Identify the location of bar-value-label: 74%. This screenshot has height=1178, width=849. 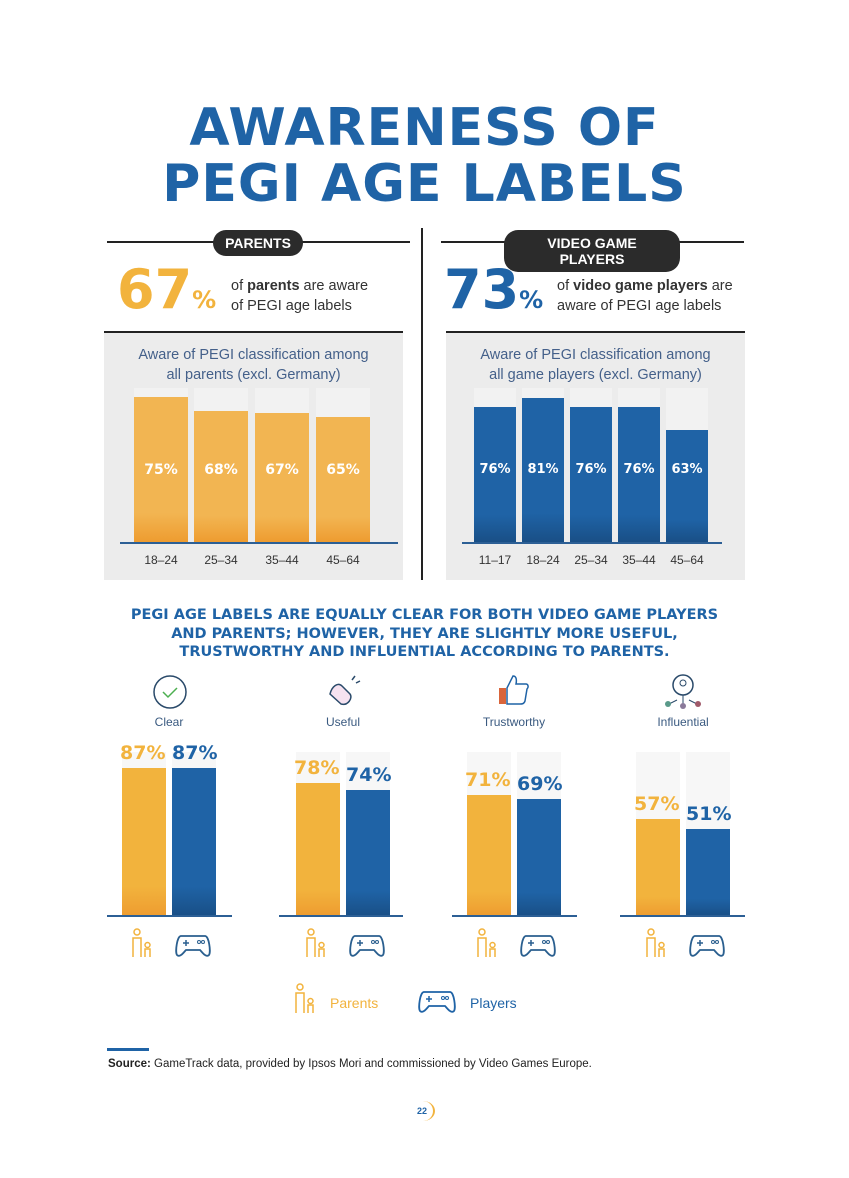
(369, 775).